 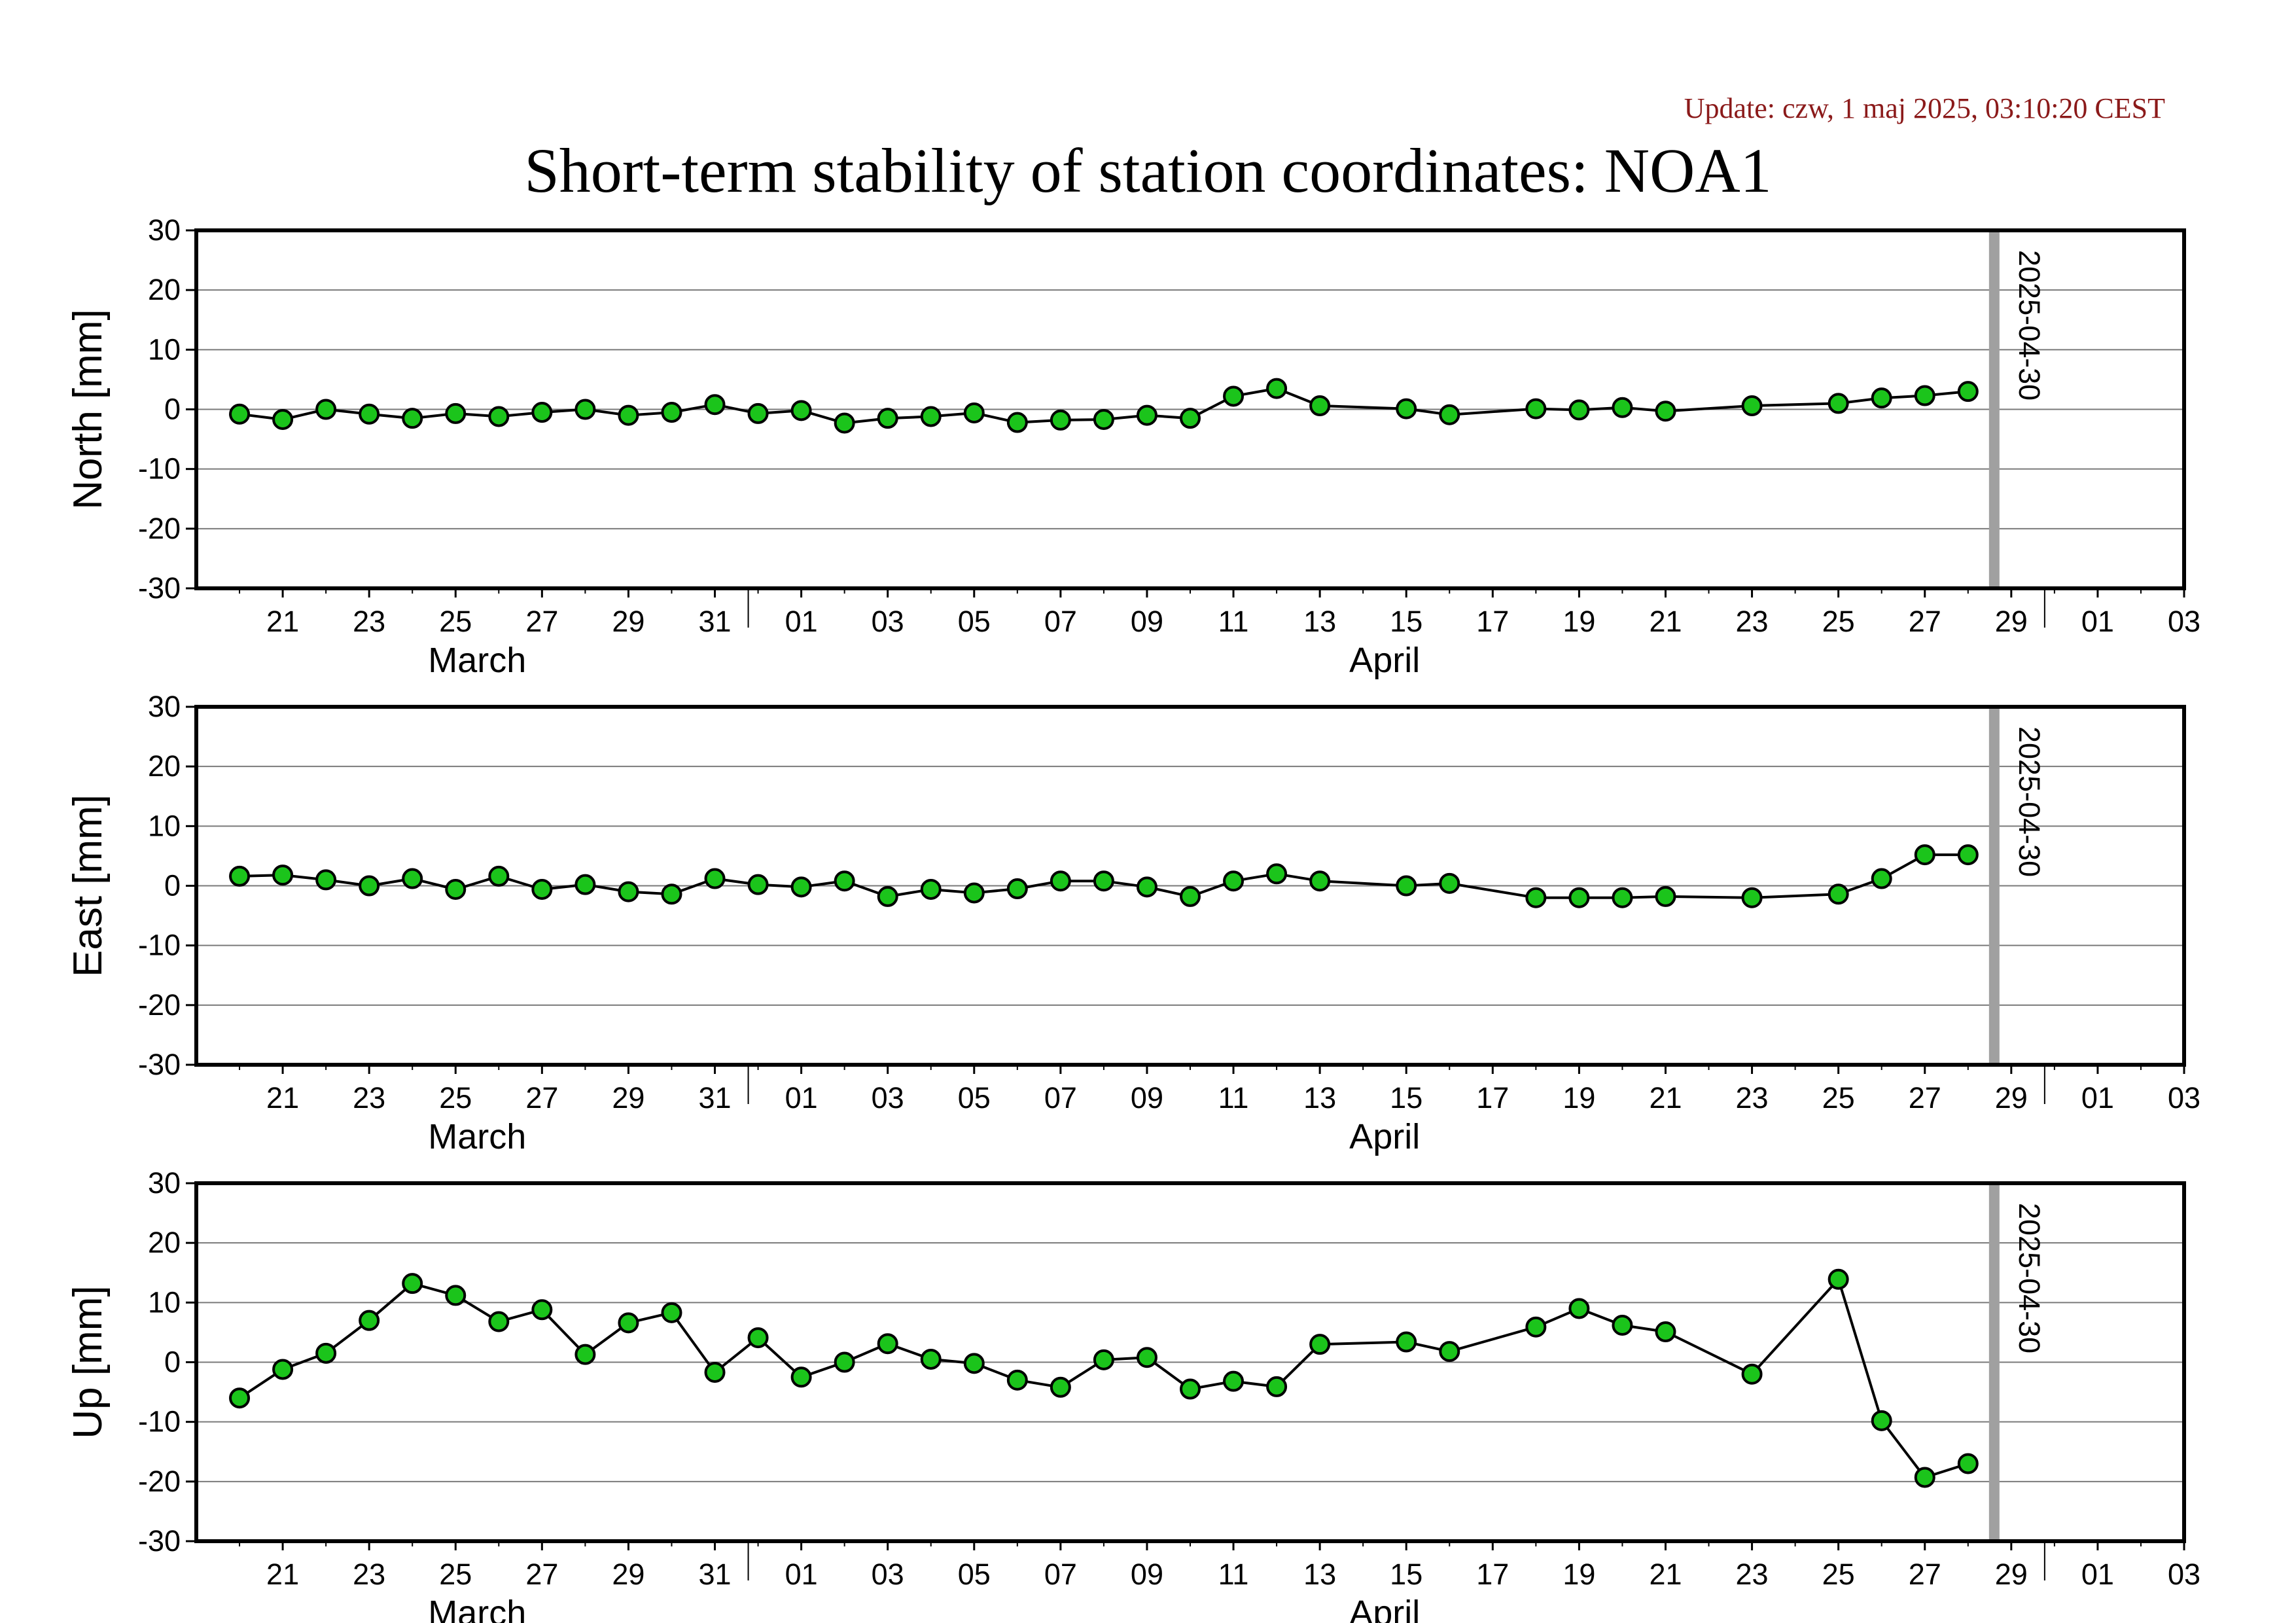 What do you see at coordinates (173, 409) in the screenshot?
I see `y-tick-label: 0` at bounding box center [173, 409].